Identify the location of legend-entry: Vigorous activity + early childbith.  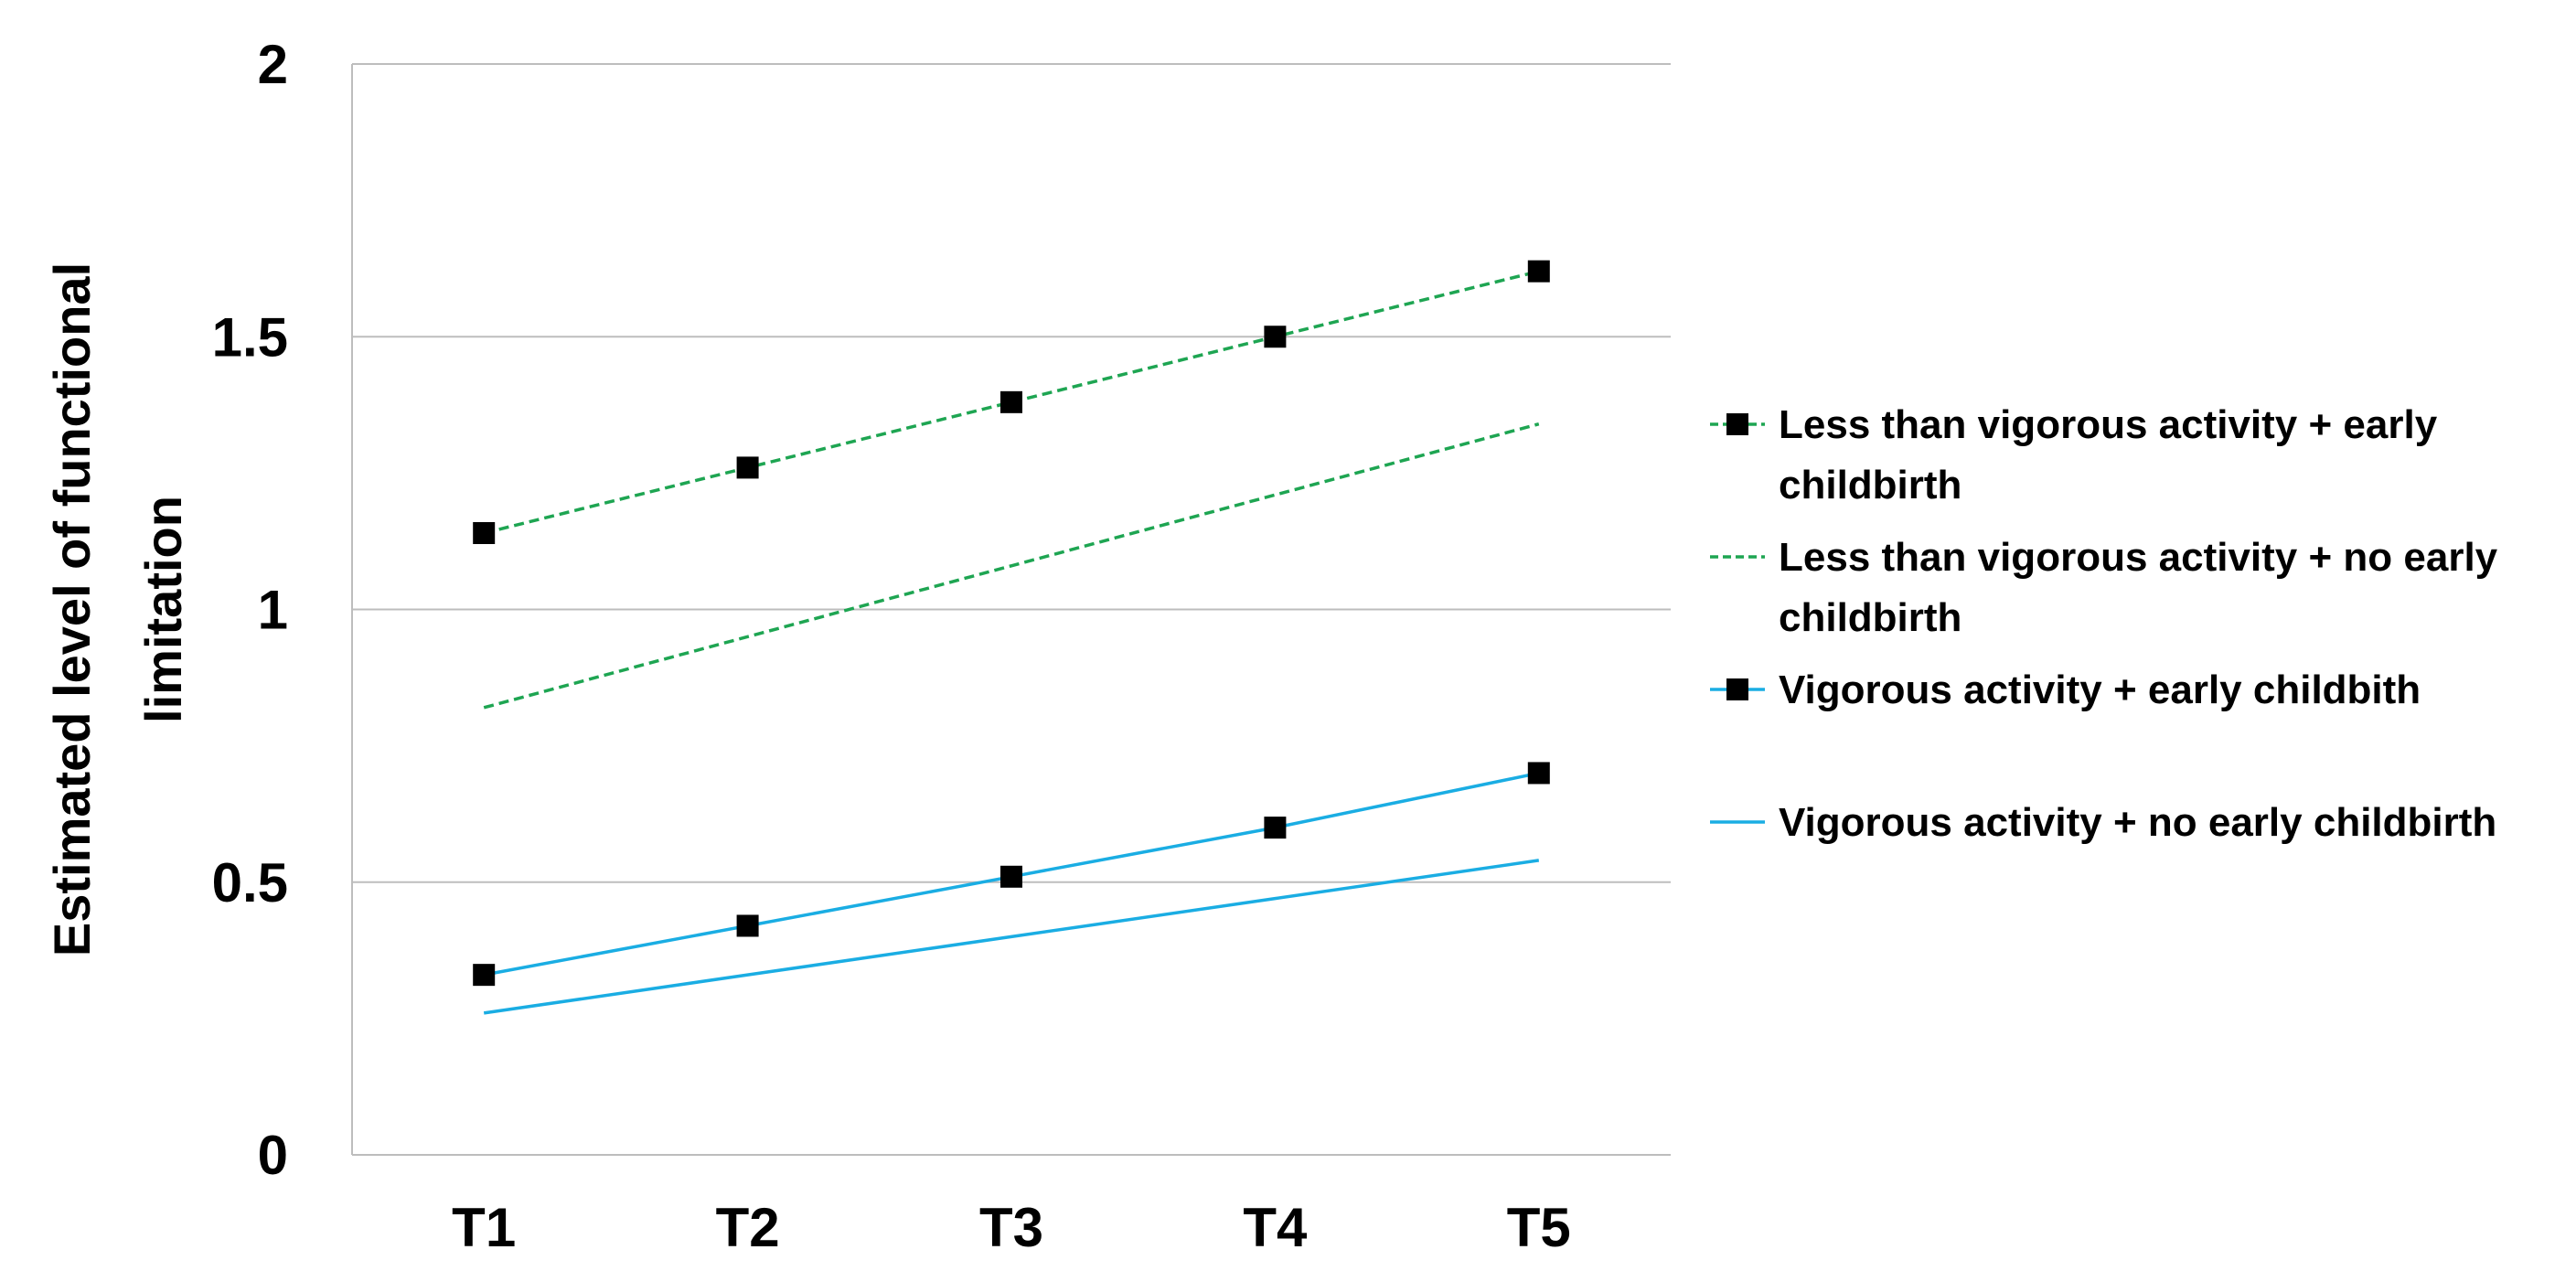
(2065, 690).